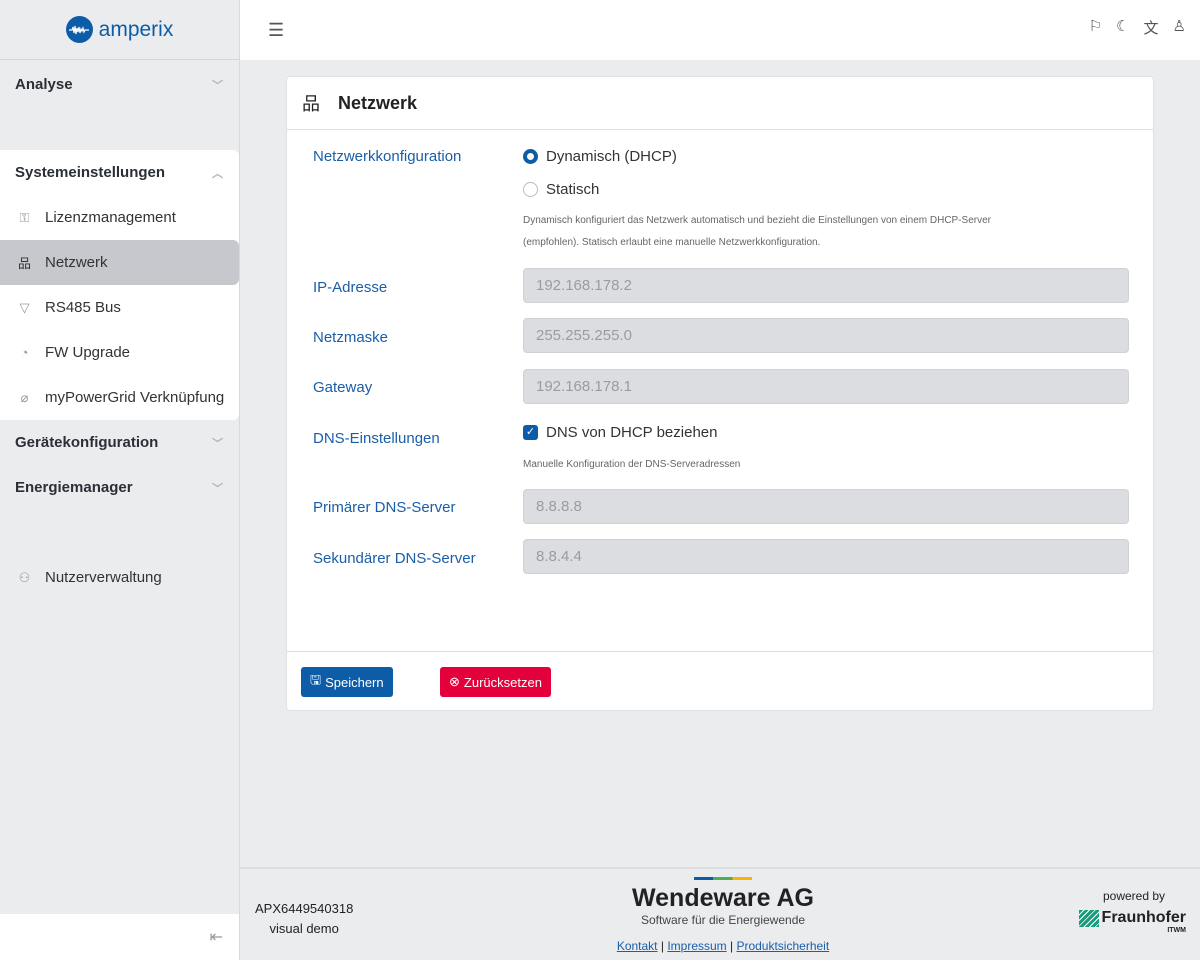  Describe the element at coordinates (697, 946) in the screenshot. I see `impressum-link: Impressum` at that location.